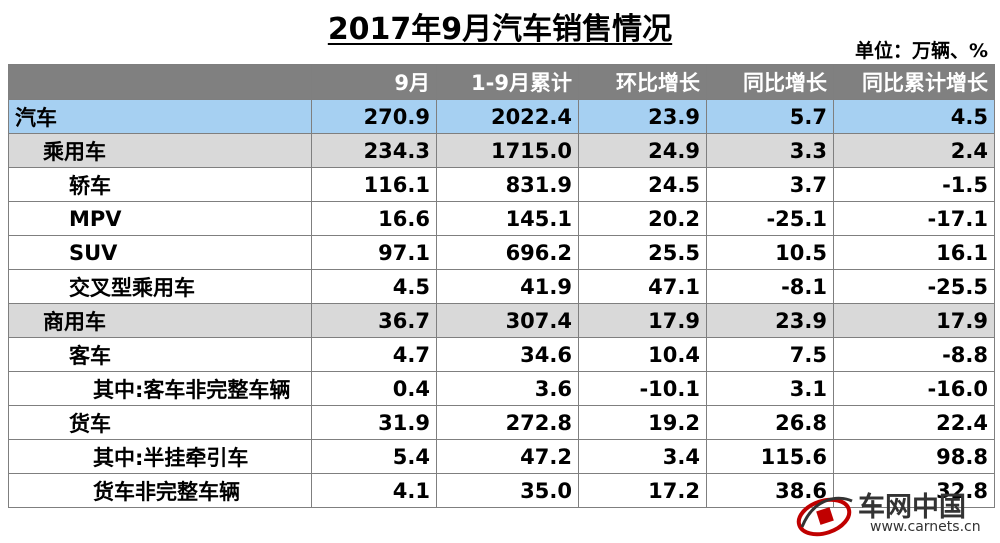  I want to click on table-cell: 831.9, so click(507, 184).